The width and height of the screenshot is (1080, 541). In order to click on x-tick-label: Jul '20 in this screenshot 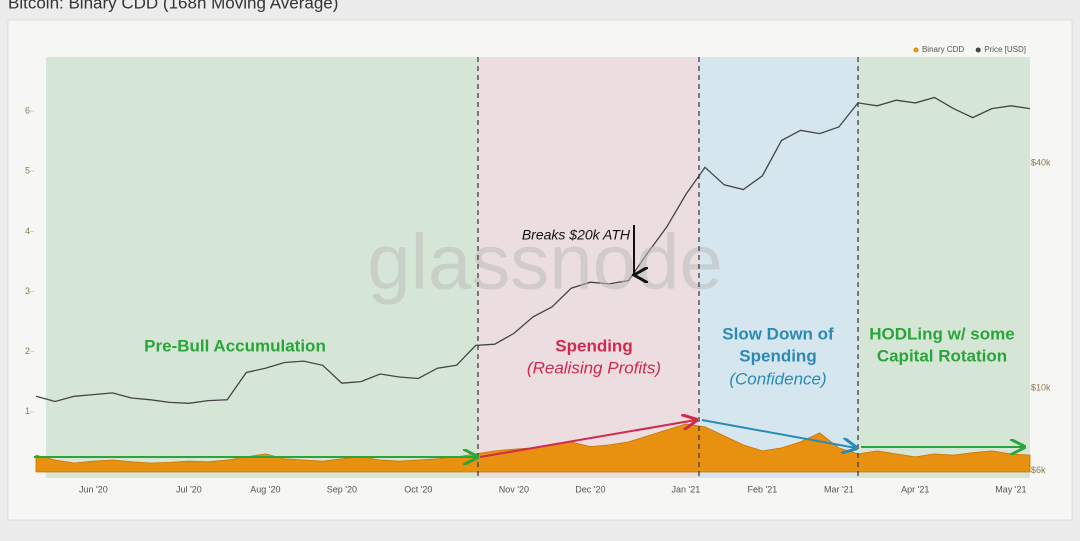, I will do `click(189, 489)`.